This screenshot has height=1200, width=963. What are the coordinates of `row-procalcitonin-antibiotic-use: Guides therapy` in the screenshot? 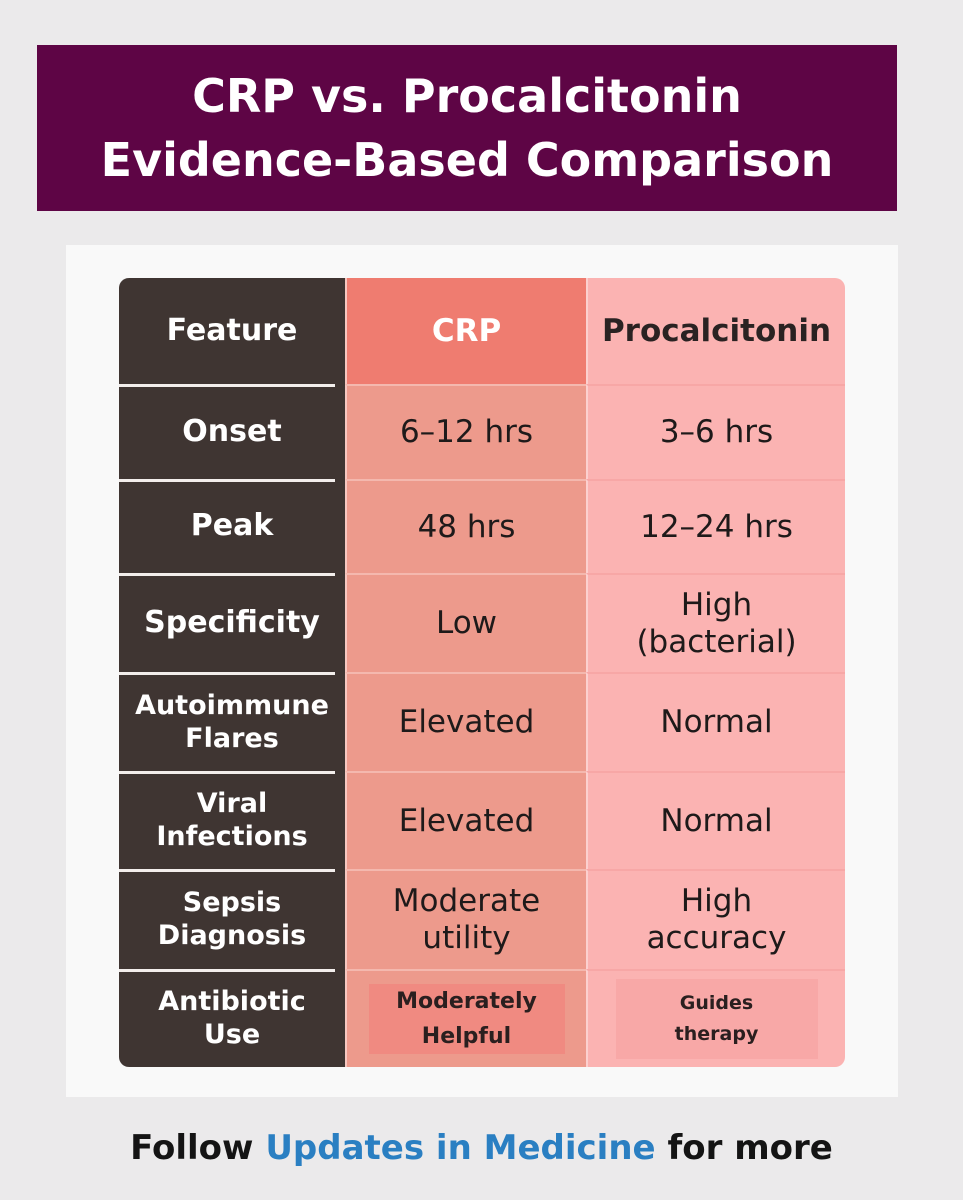 It's located at (715, 1018).